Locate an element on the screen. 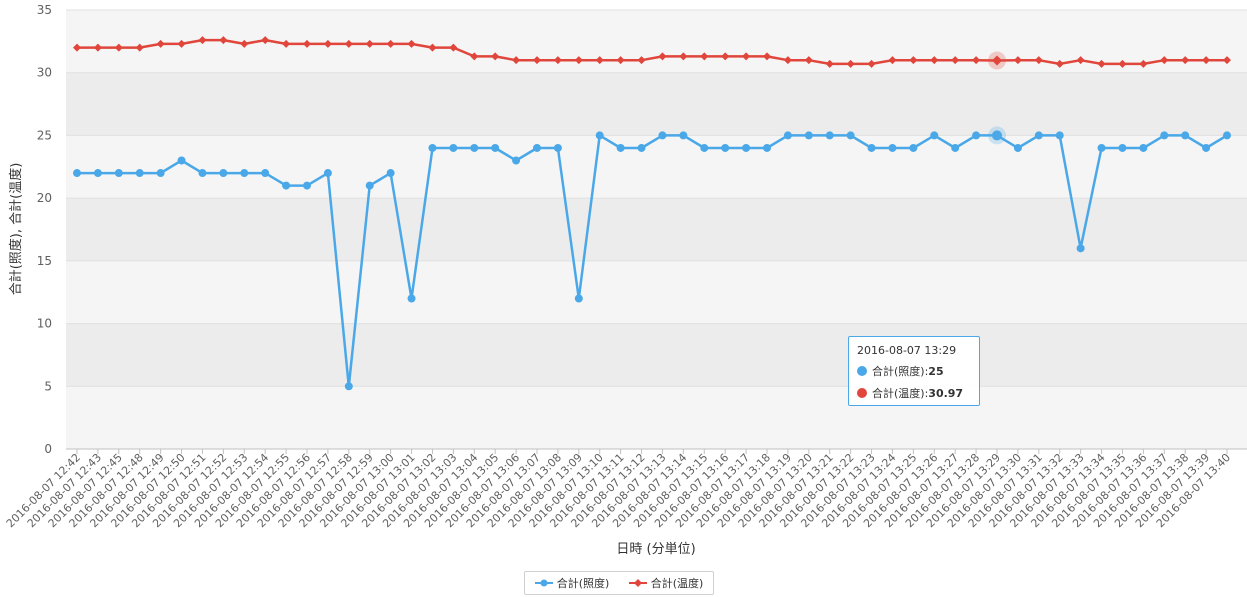  y-tick-label: 5 is located at coordinates (48, 386).